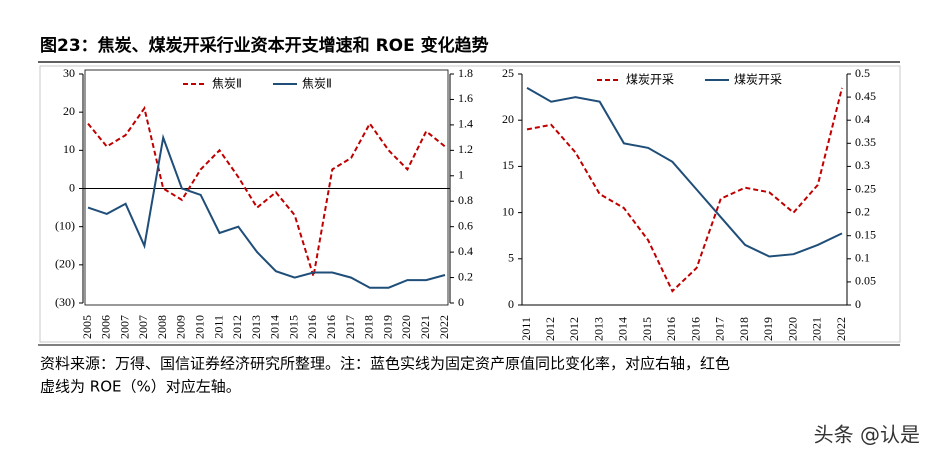 The height and width of the screenshot is (462, 939). Describe the element at coordinates (867, 435) in the screenshot. I see `watermark: 头条 @认是` at that location.